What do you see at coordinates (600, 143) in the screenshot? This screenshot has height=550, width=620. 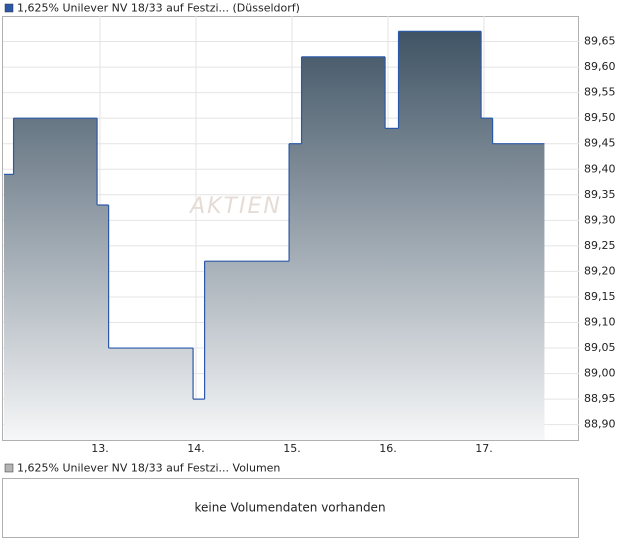 I see `y-tick-label: 89,45` at bounding box center [600, 143].